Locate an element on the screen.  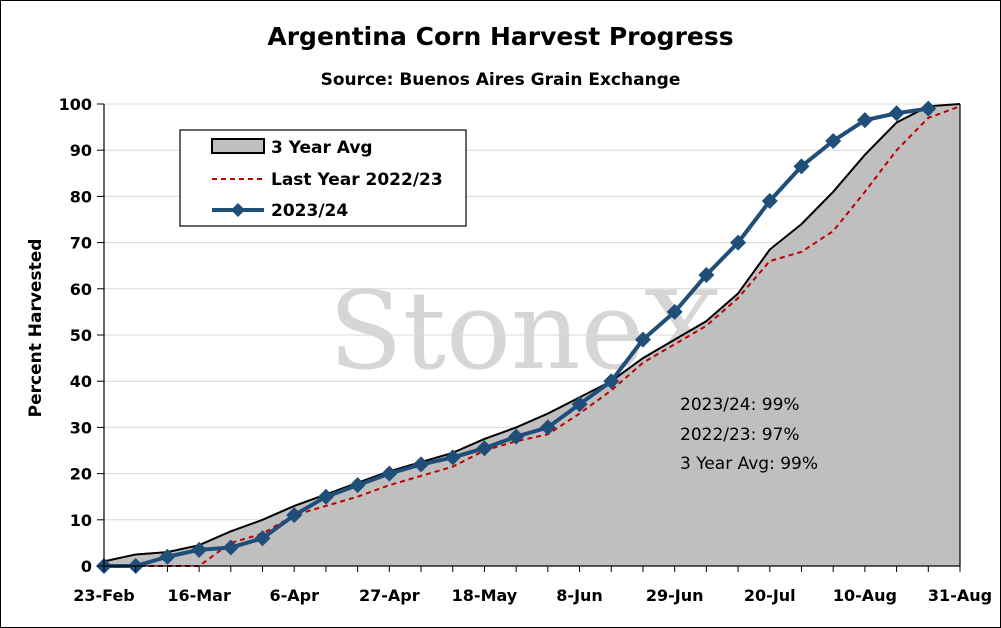
y-tick-label: 70 is located at coordinates (81, 243).